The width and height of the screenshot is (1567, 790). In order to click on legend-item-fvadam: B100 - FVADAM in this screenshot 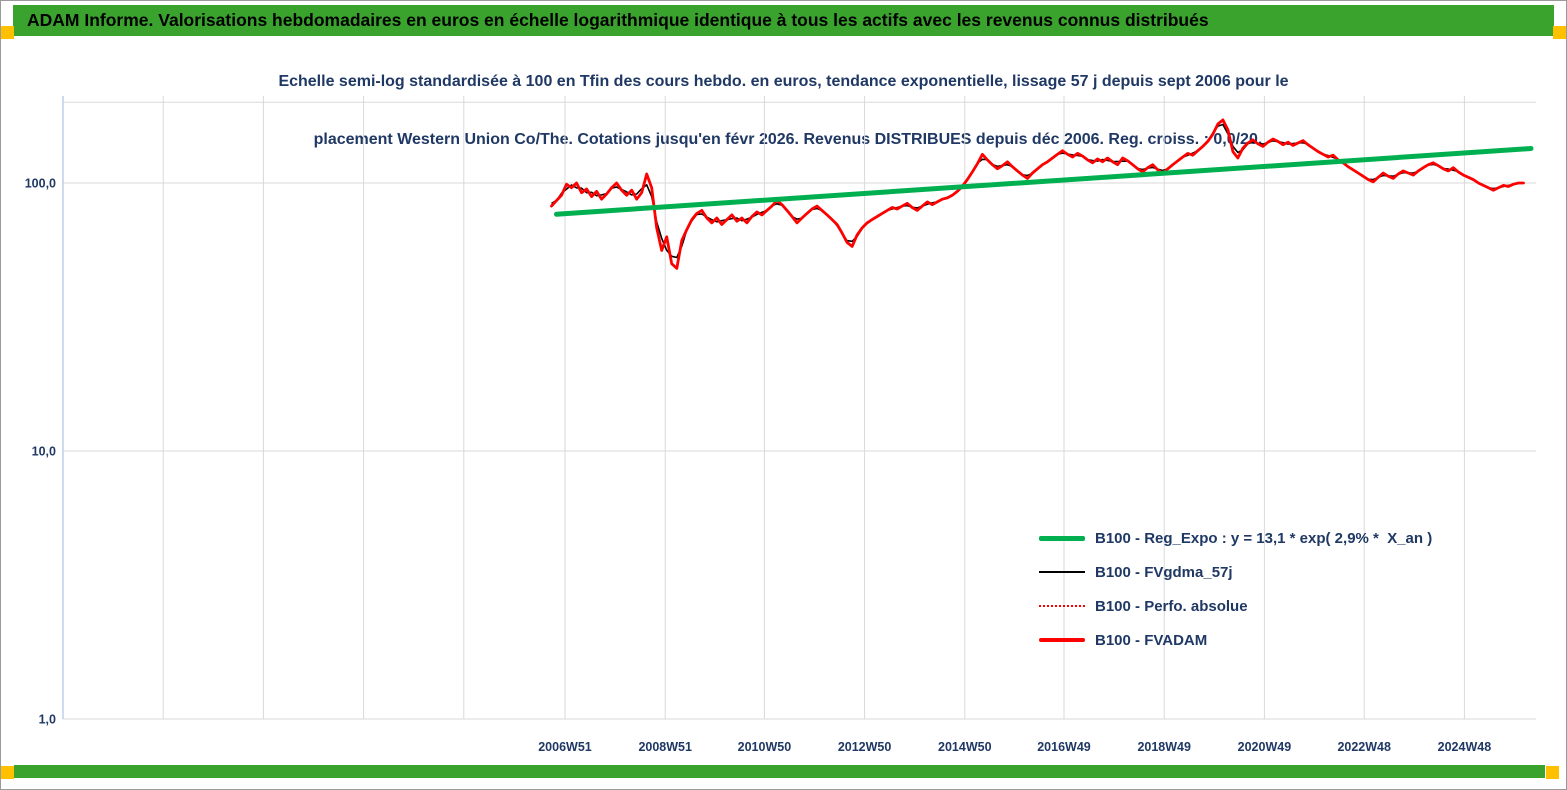, I will do `click(1235, 640)`.